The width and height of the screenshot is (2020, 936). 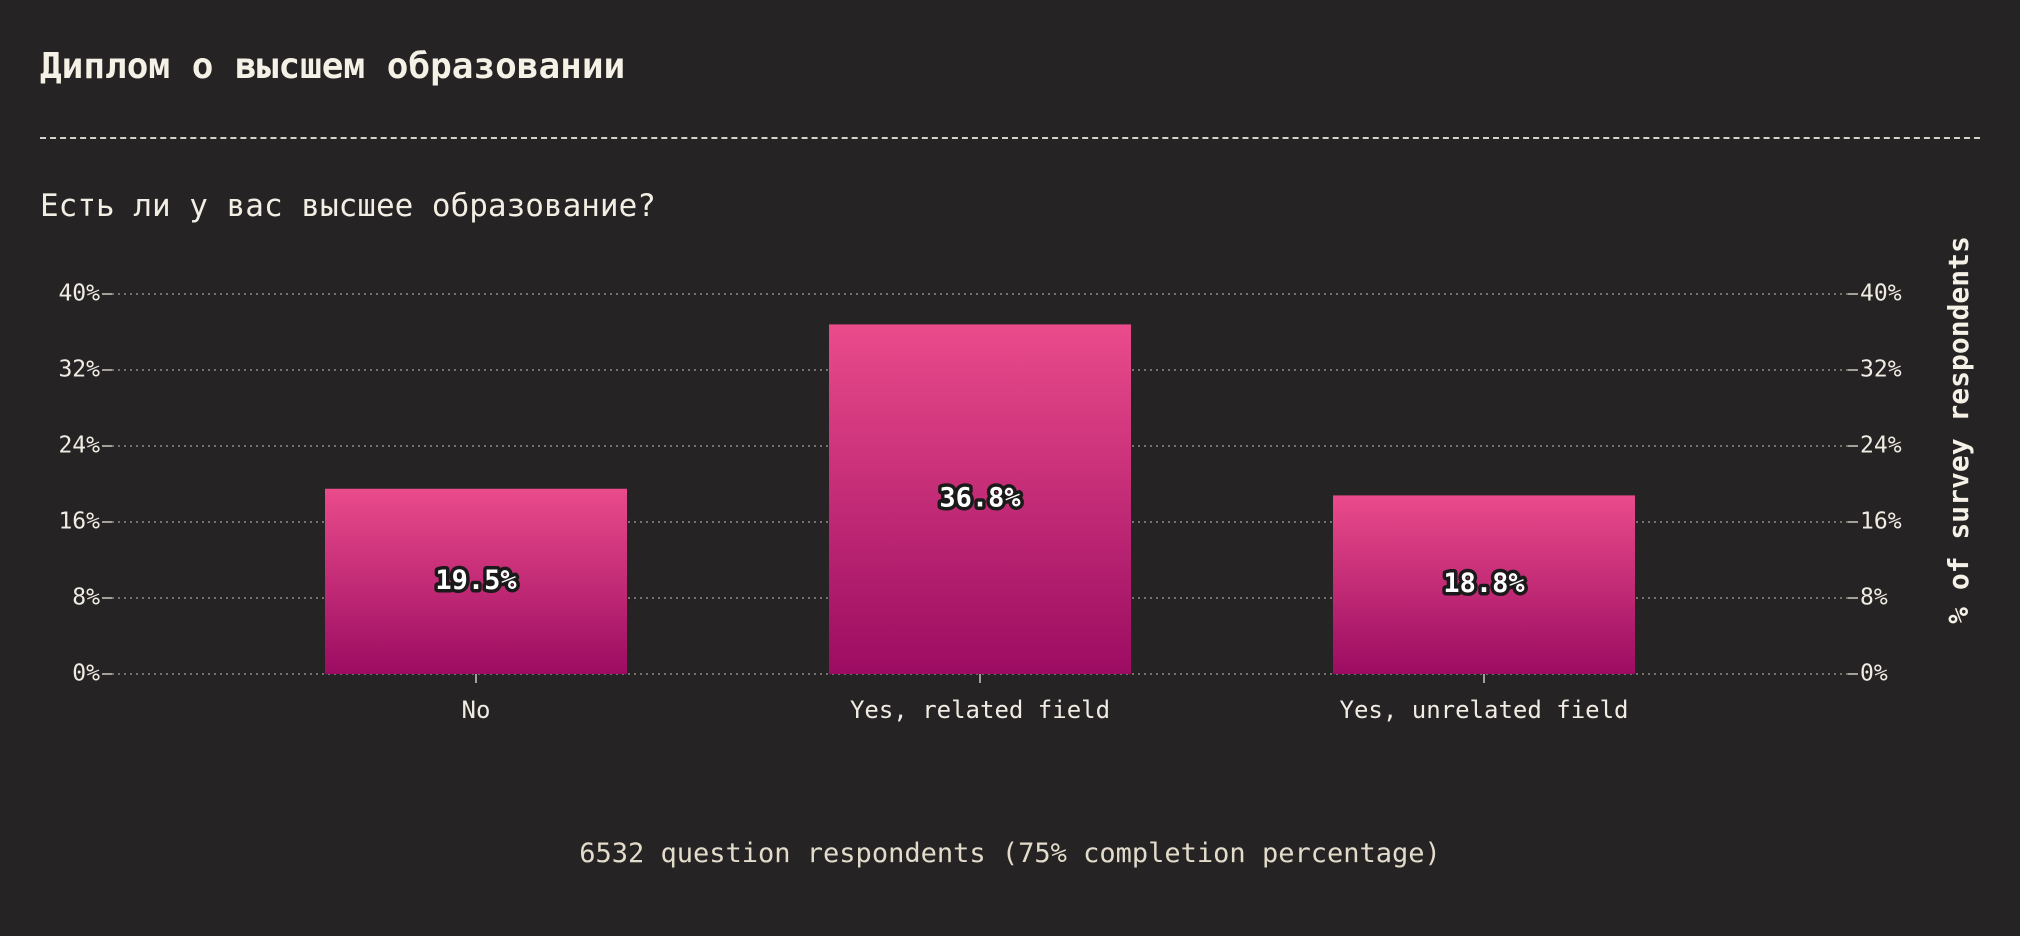 I want to click on page-title: Диплом о высшем образовании, so click(x=333, y=66).